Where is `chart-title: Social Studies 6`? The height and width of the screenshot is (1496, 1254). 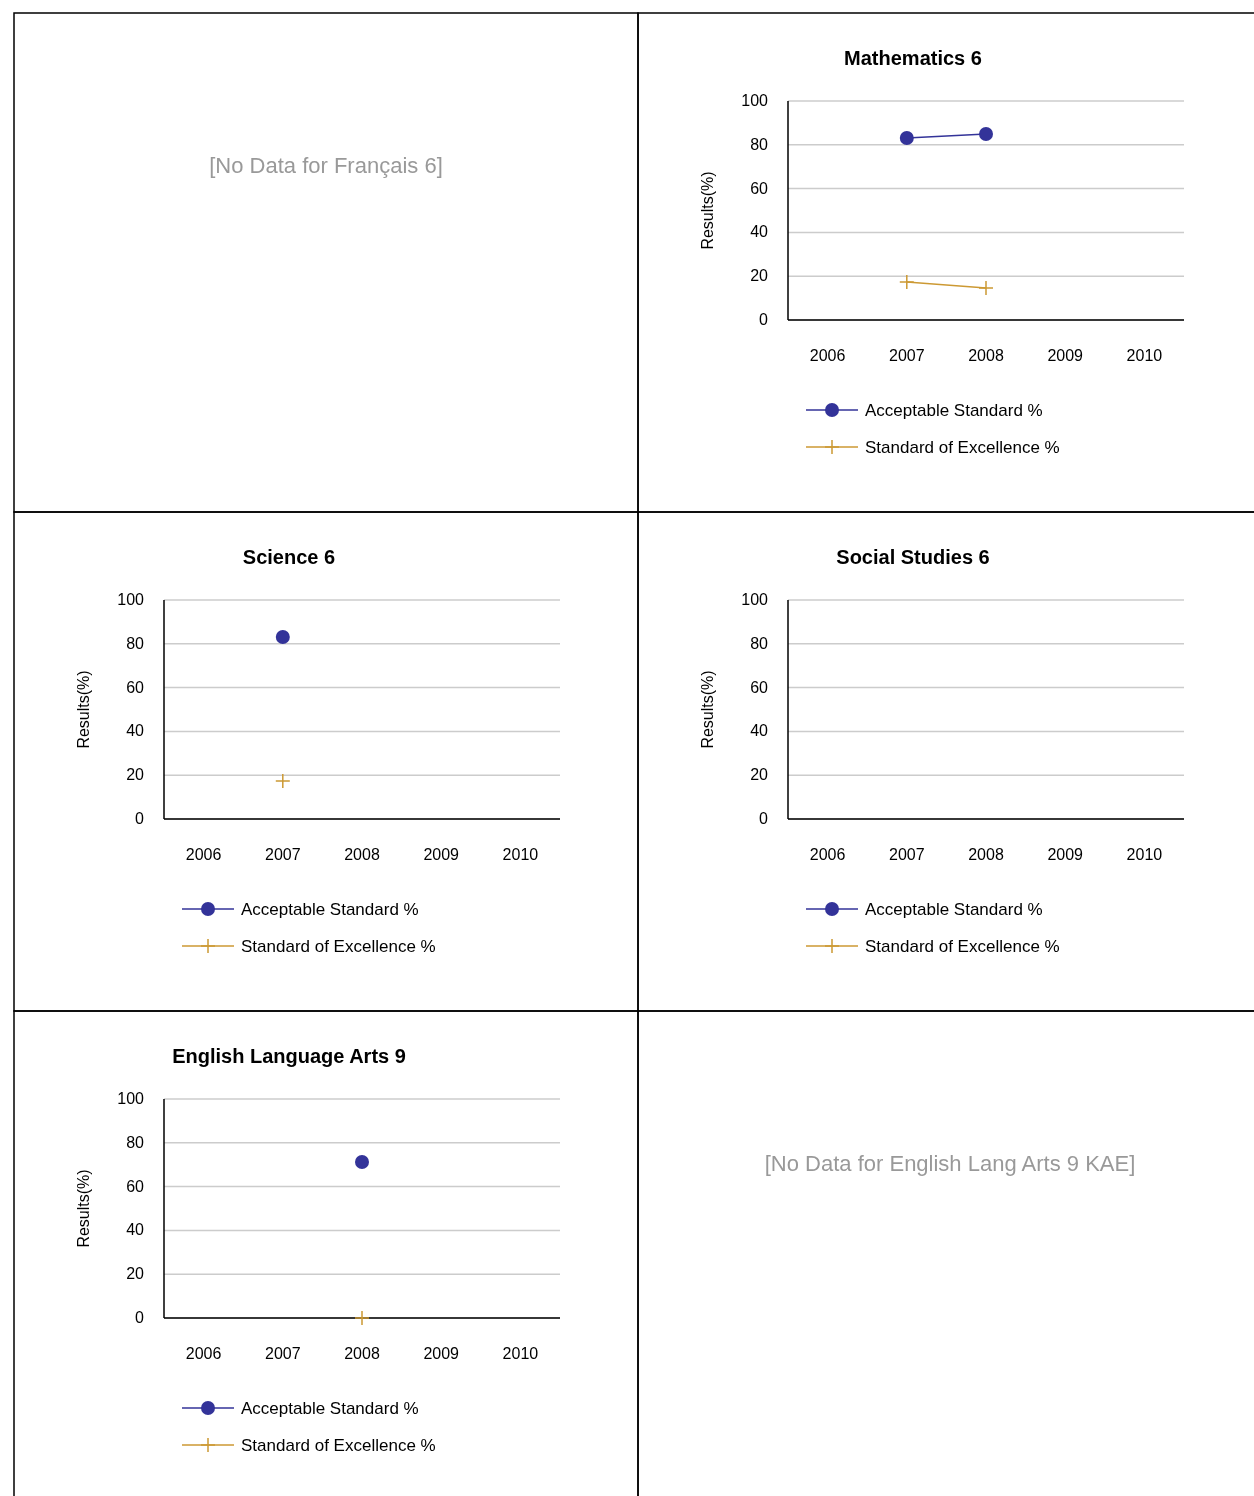 chart-title: Social Studies 6 is located at coordinates (913, 557).